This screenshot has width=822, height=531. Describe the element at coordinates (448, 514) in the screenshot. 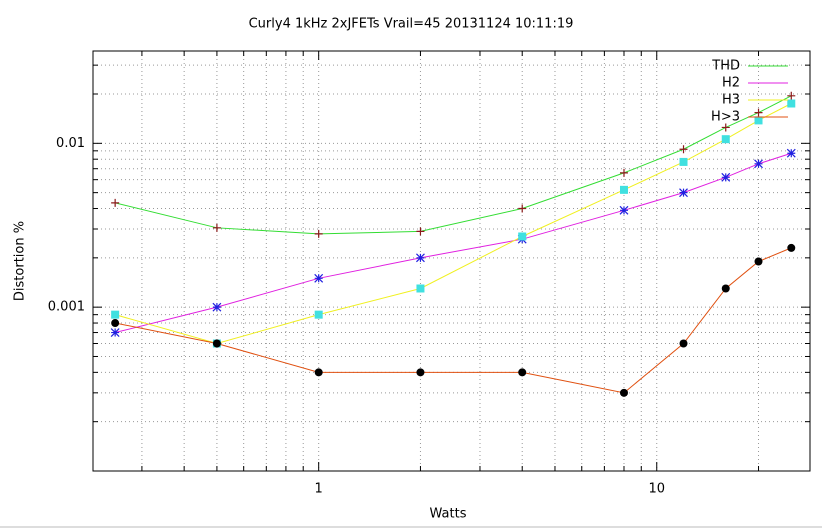

I see `x-axis-label: Watts` at that location.